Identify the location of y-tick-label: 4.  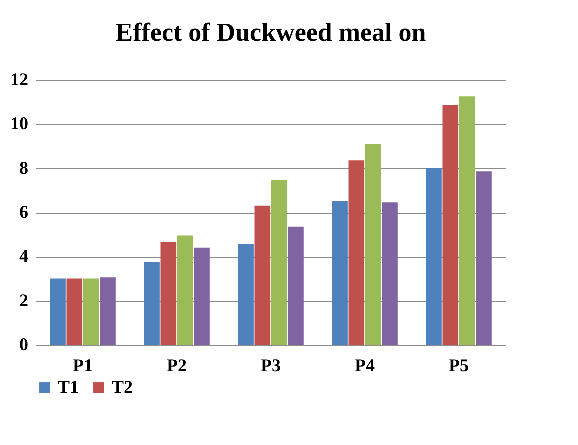
(24, 256).